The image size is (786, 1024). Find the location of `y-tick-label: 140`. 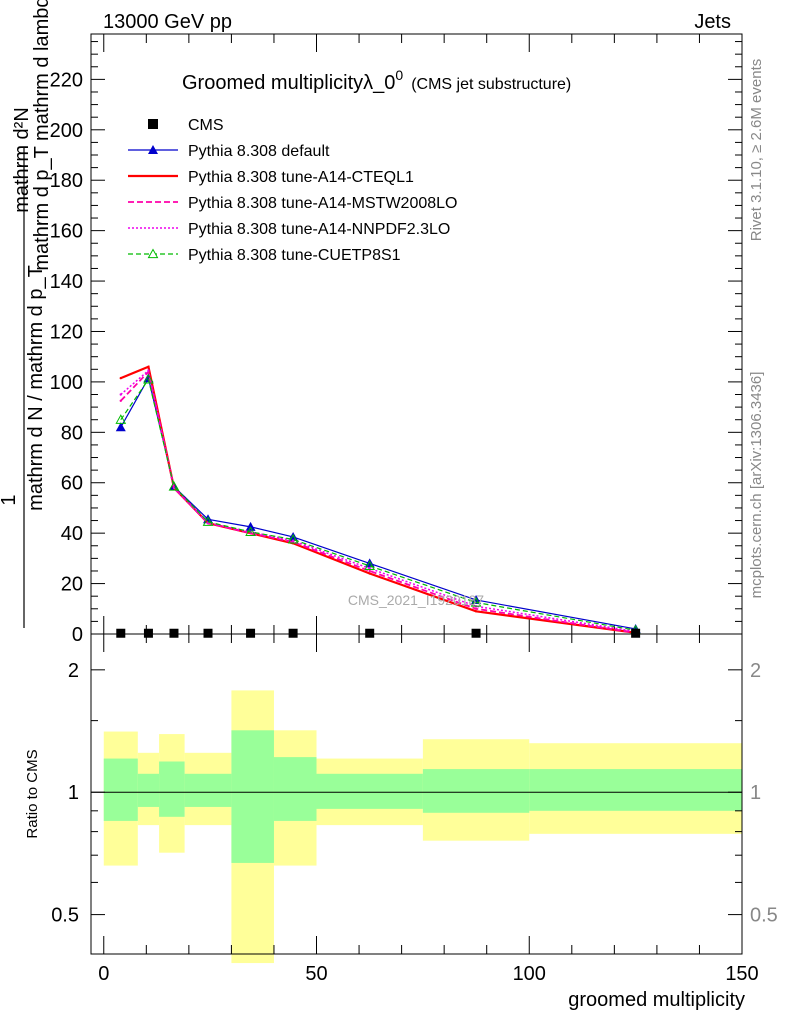

y-tick-label: 140 is located at coordinates (66, 282).